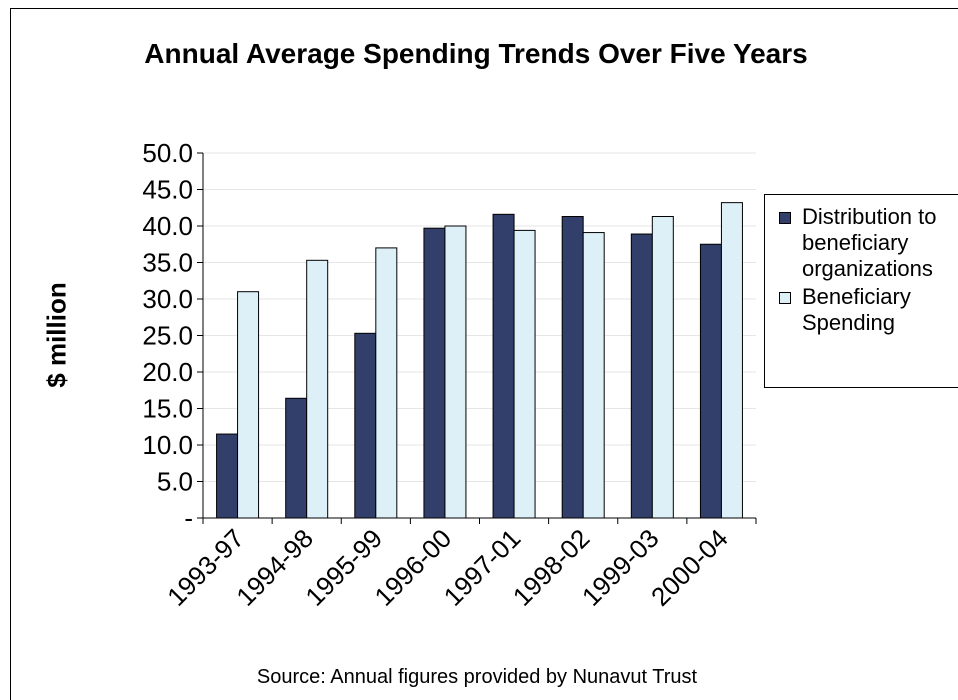 The width and height of the screenshot is (958, 700). Describe the element at coordinates (167, 190) in the screenshot. I see `y-tick-label: 45.0` at that location.